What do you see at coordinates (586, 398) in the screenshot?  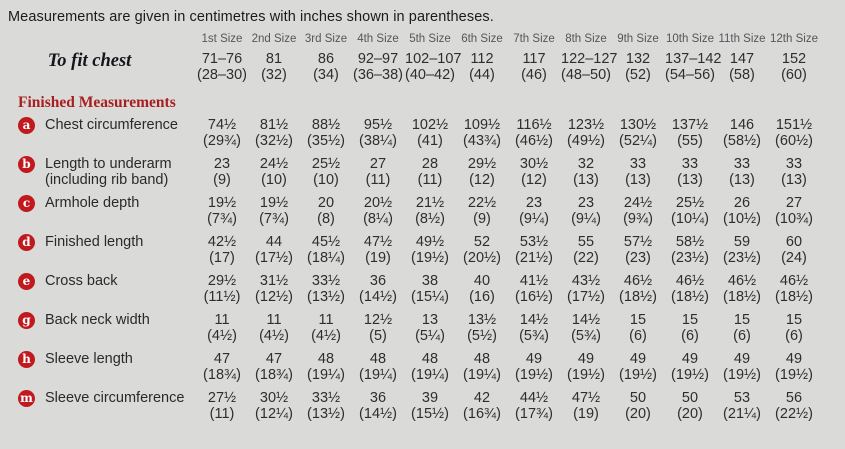 I see `measurement-value-cm: 47½` at bounding box center [586, 398].